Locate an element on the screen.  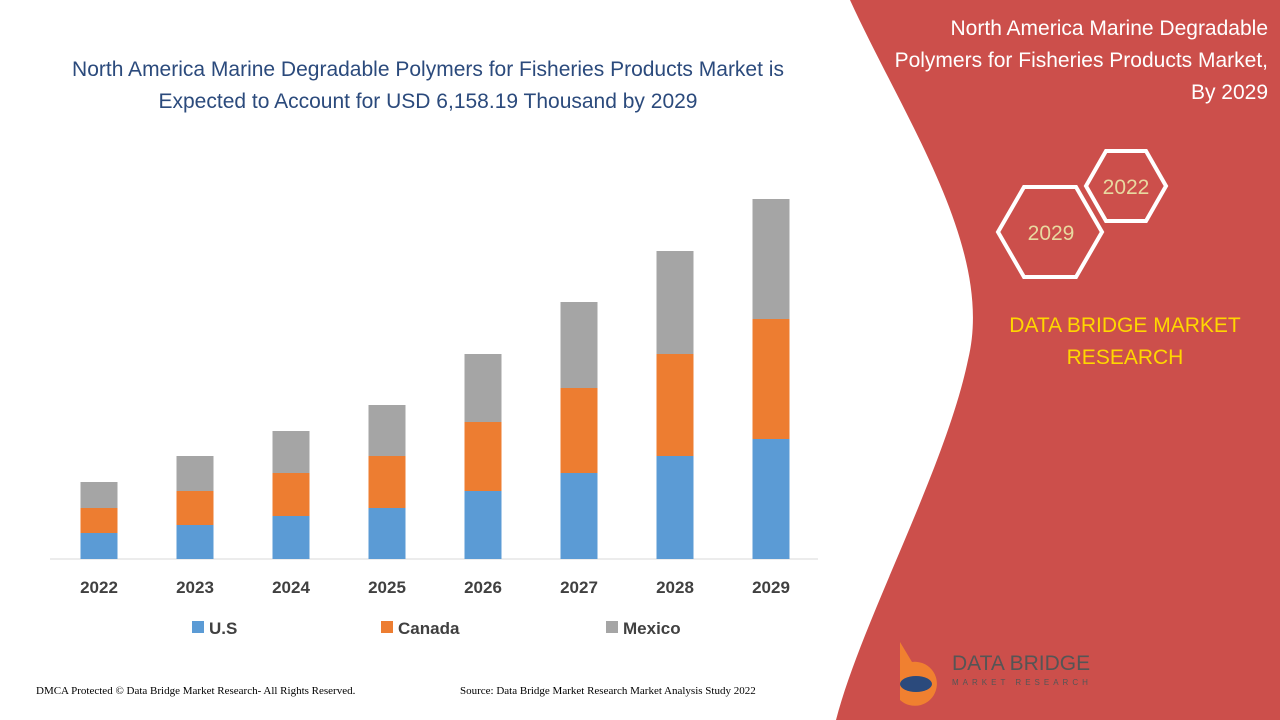
logo-mark is located at coordinates (916, 684).